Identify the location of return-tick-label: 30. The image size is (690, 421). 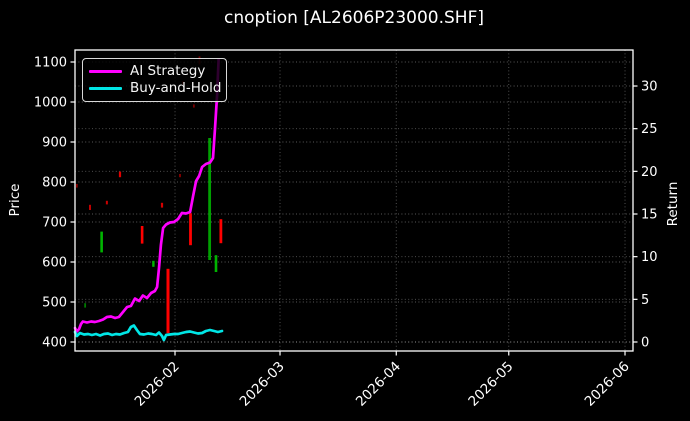
(649, 87).